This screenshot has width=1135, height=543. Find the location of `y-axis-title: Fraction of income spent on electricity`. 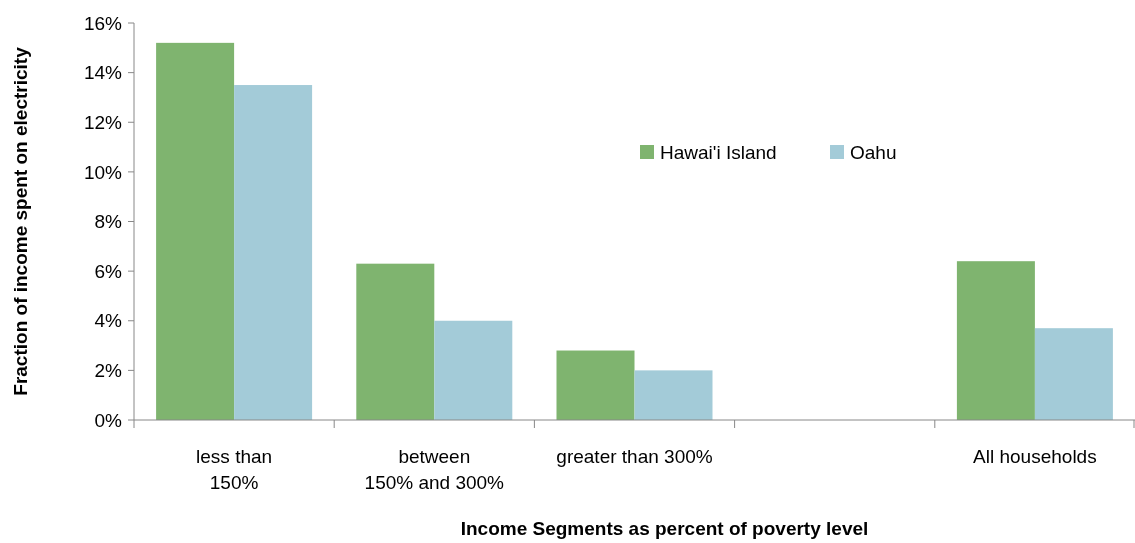

y-axis-title: Fraction of income spent on electricity is located at coordinates (20, 221).